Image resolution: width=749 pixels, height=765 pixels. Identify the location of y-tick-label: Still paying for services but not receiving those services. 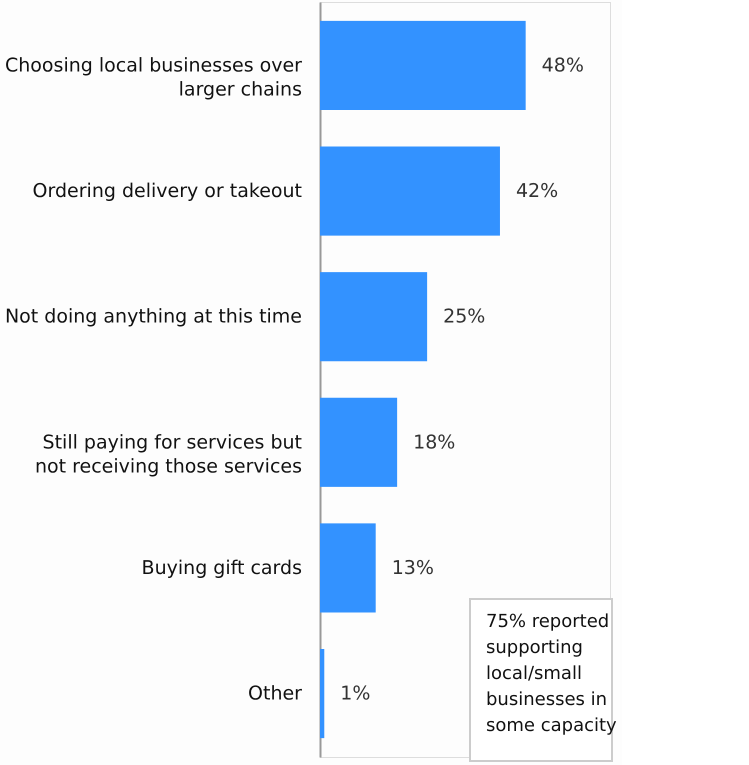
(168, 454).